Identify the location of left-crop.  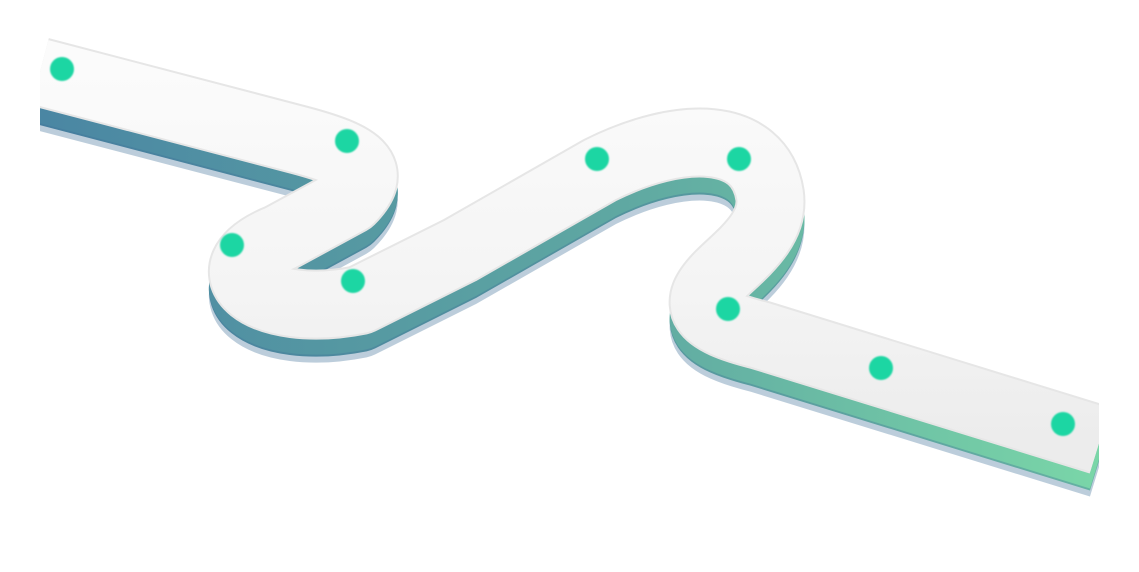
(20, 286).